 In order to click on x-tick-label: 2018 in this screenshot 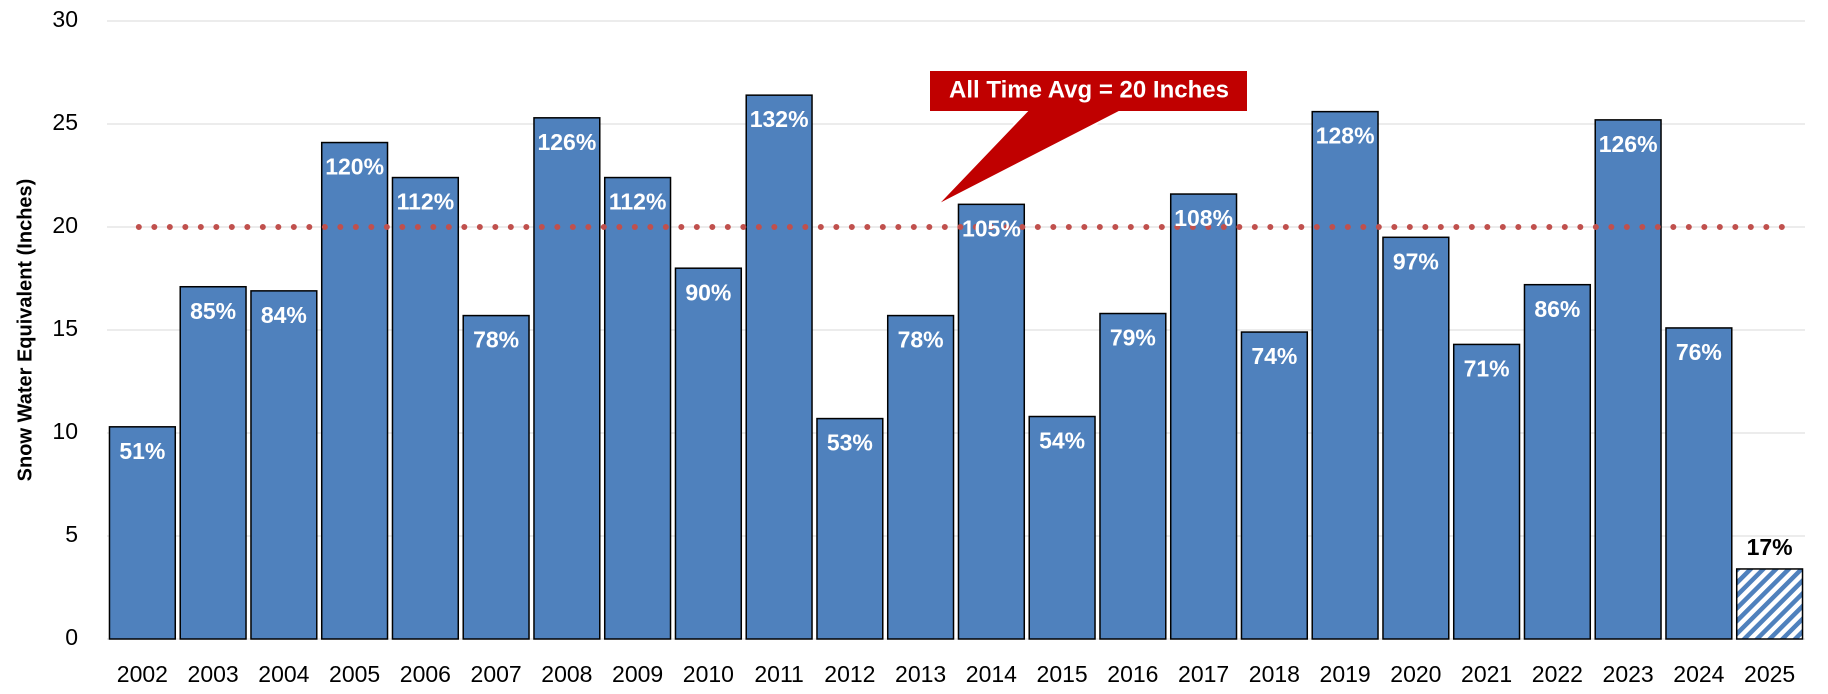, I will do `click(1274, 674)`.